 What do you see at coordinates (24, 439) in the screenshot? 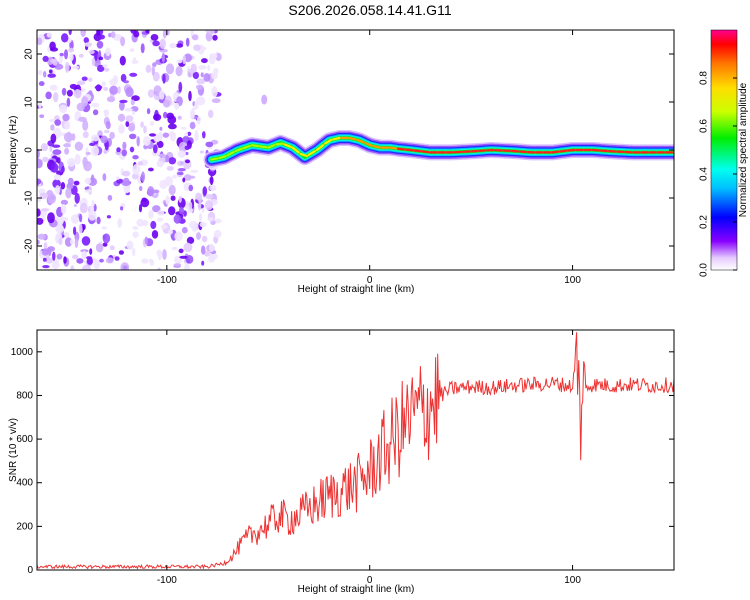
I see `snr-ytick-label: 600` at bounding box center [24, 439].